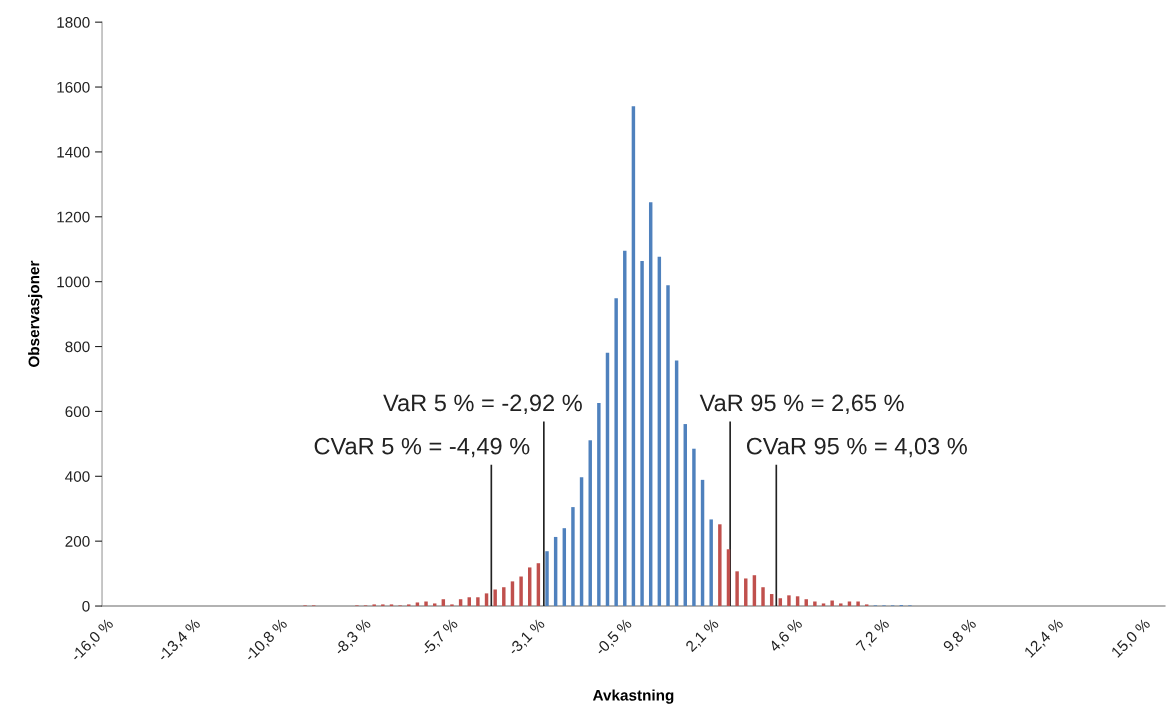 The image size is (1166, 715). What do you see at coordinates (801, 404) in the screenshot?
I see `ref-line-label: VaR 95 % = 2,65 %` at bounding box center [801, 404].